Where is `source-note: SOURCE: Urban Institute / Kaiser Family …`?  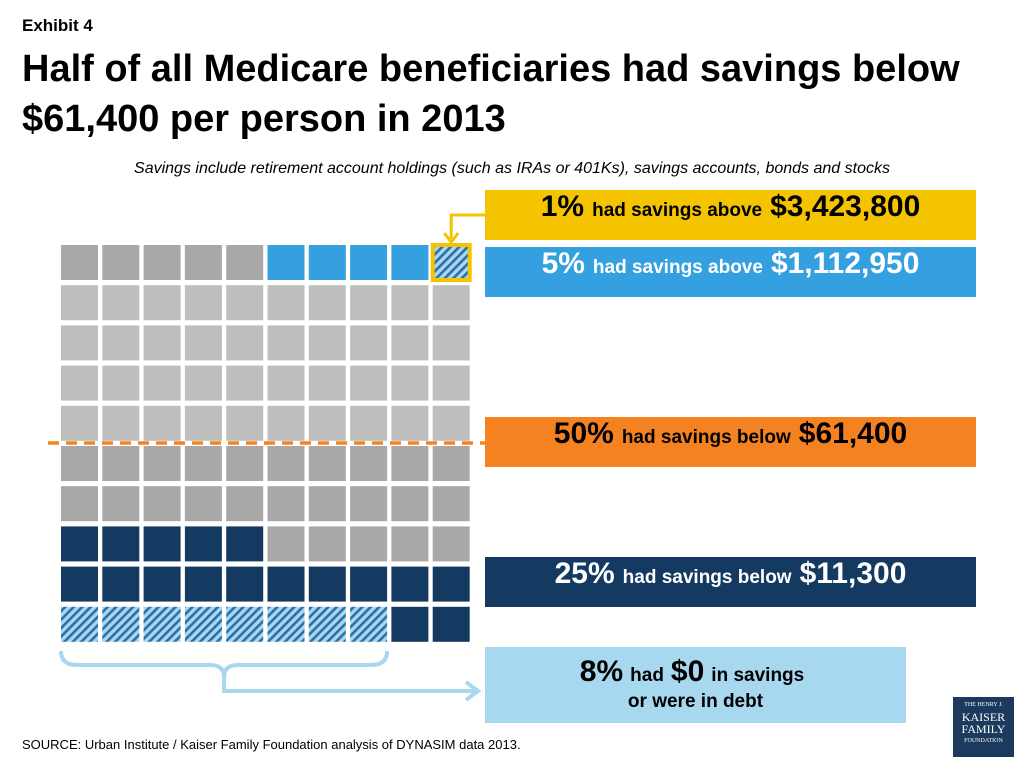
source-note: SOURCE: Urban Institute / Kaiser Family … is located at coordinates (271, 744).